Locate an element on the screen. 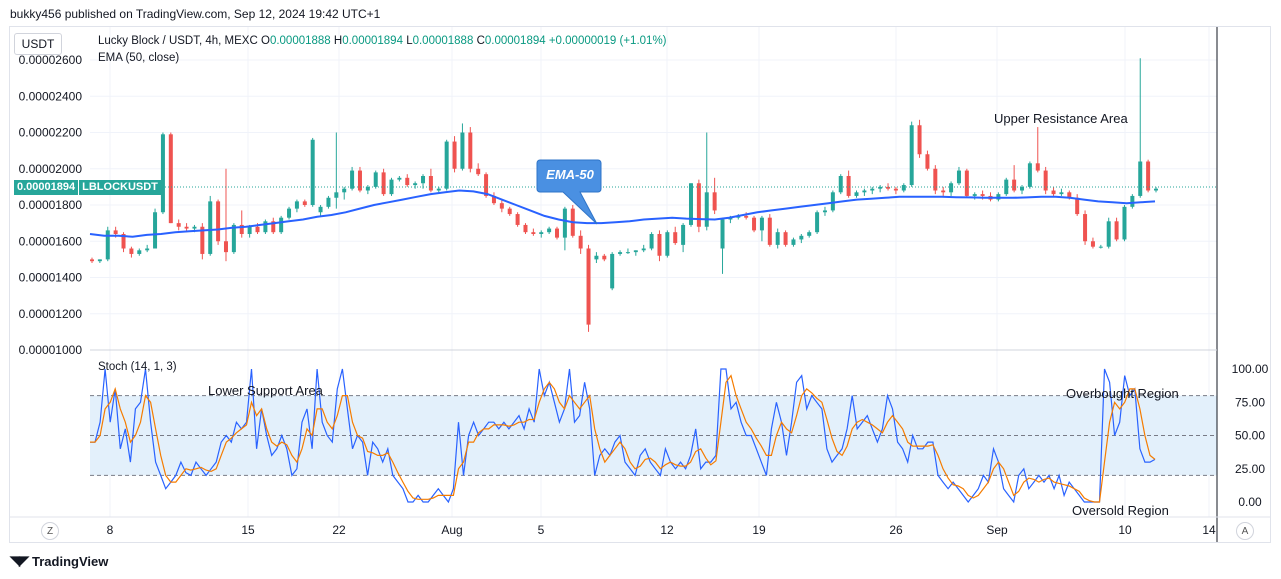  currency-selector: USDT is located at coordinates (38, 44).